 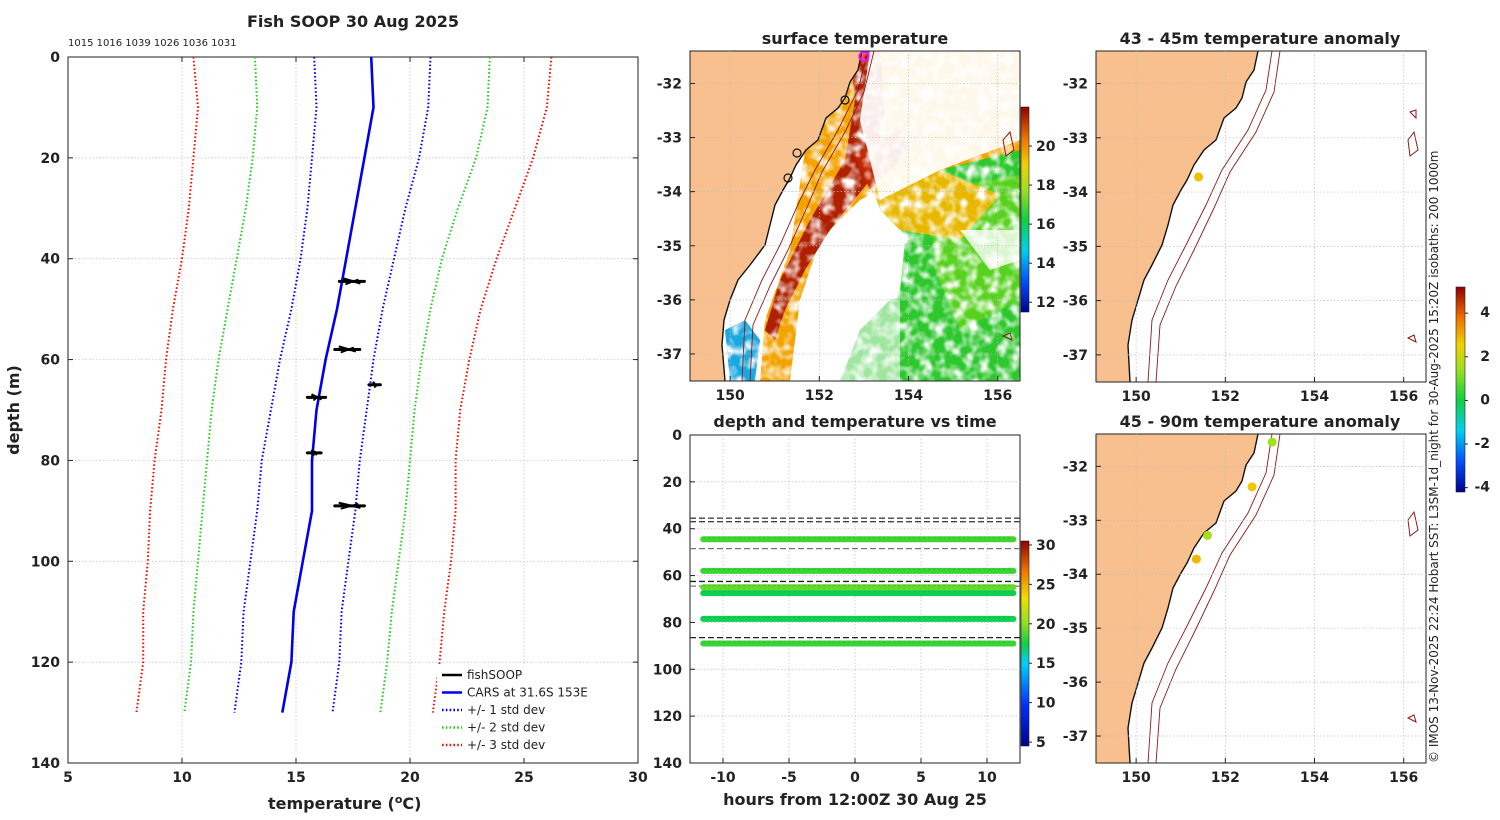 What do you see at coordinates (855, 582) in the screenshot?
I see `depth-time-series` at bounding box center [855, 582].